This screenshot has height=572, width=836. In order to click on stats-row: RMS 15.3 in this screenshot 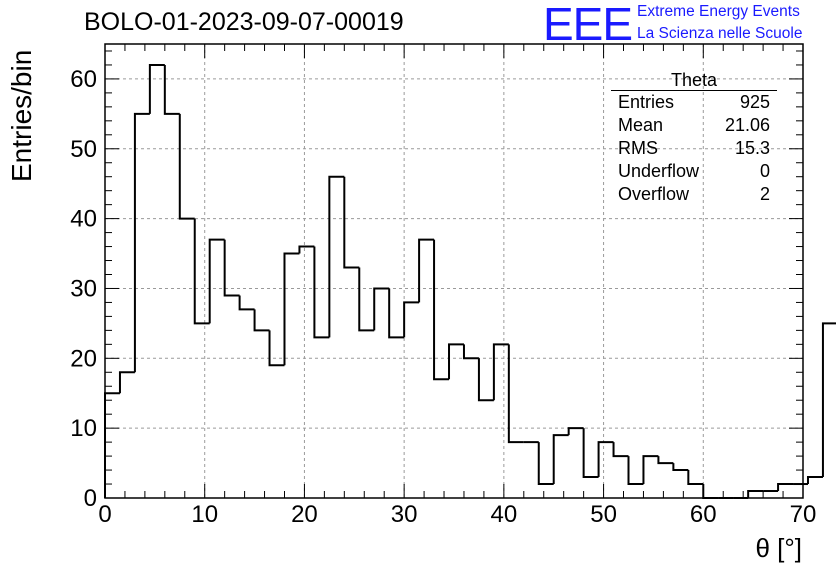, I will do `click(694, 148)`.